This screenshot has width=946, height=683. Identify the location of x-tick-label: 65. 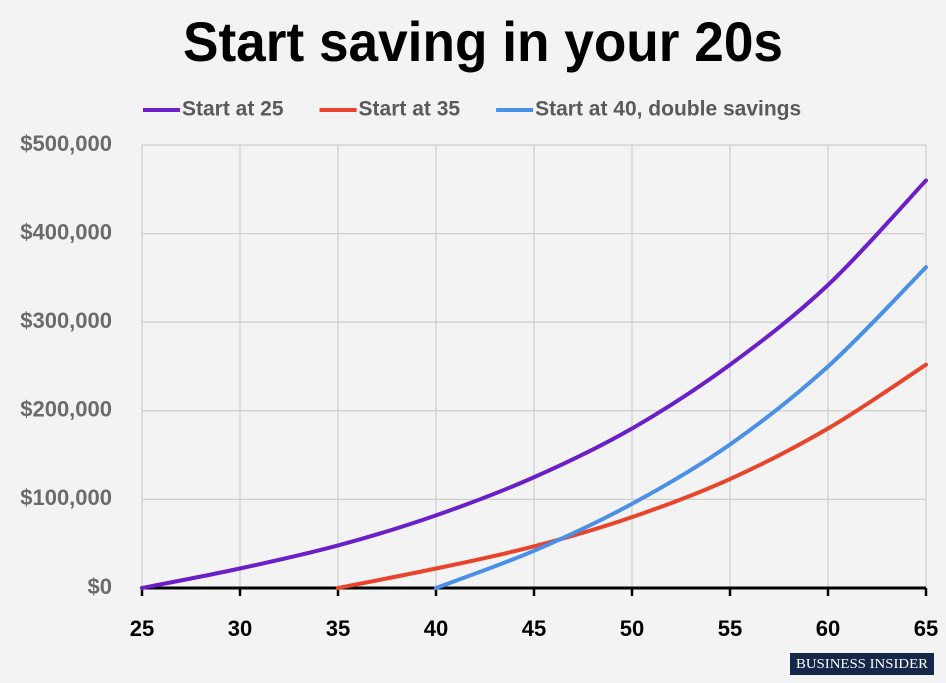
(926, 628).